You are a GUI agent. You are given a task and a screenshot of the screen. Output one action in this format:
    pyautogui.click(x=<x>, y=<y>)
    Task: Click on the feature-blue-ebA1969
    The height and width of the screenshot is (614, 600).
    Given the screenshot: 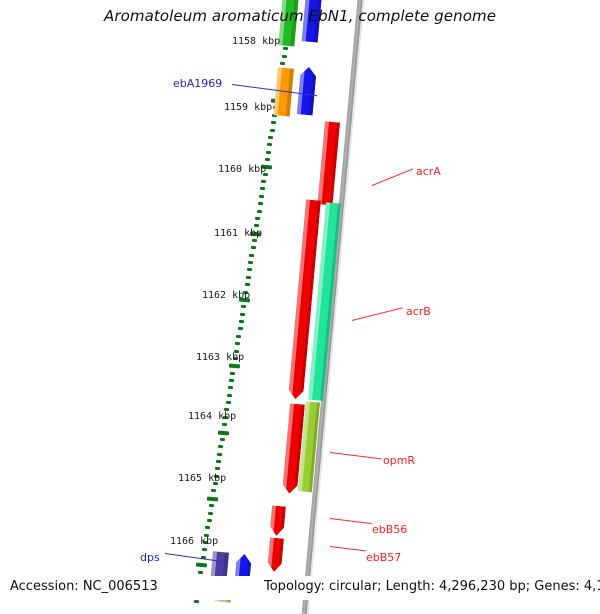 What is the action you would take?
    pyautogui.click(x=307, y=90)
    